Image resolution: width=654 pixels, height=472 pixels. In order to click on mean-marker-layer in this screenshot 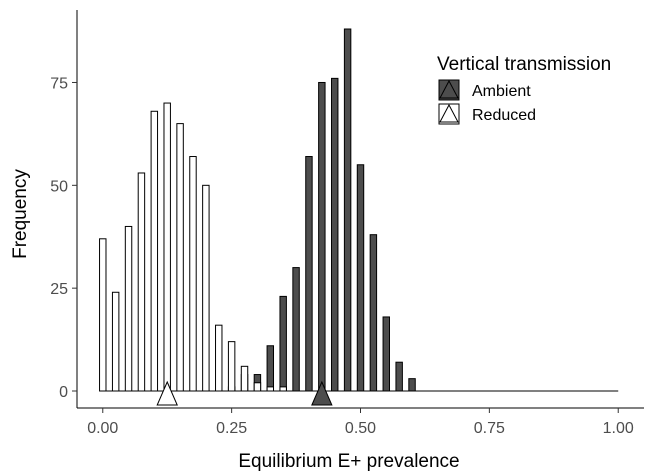, I will do `click(244, 393)`.